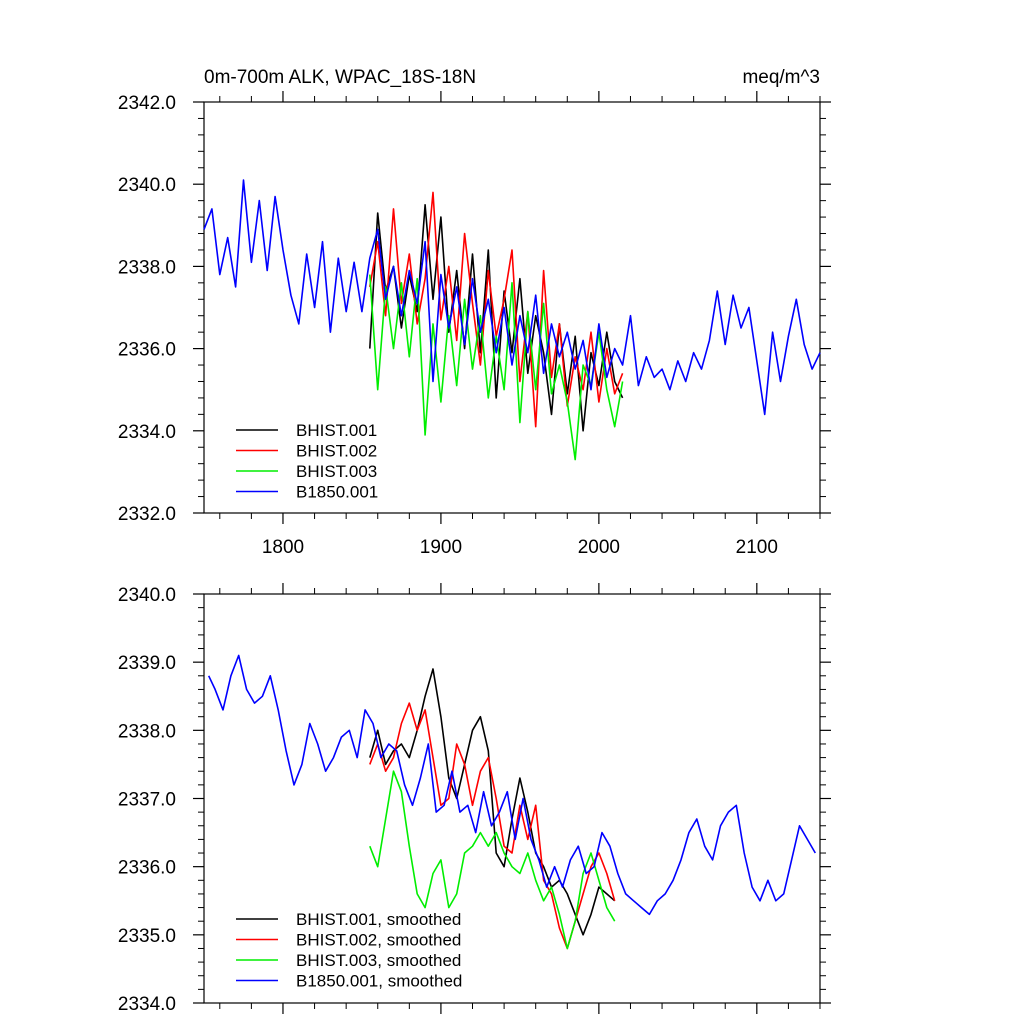 Image resolution: width=1024 pixels, height=1024 pixels. Describe the element at coordinates (147, 514) in the screenshot. I see `panel-1-y-tick-label: 2332.0` at that location.